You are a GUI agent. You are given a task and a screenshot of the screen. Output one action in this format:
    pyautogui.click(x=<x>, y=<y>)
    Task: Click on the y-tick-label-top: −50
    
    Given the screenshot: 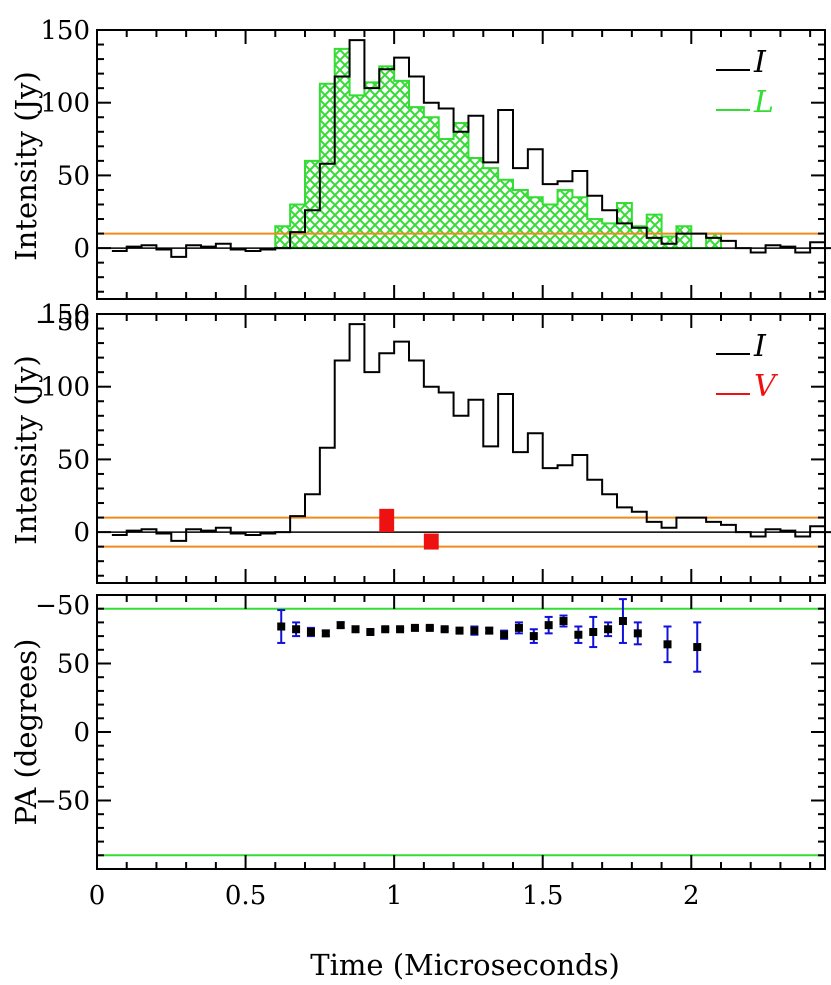 What is the action you would take?
    pyautogui.click(x=62, y=322)
    